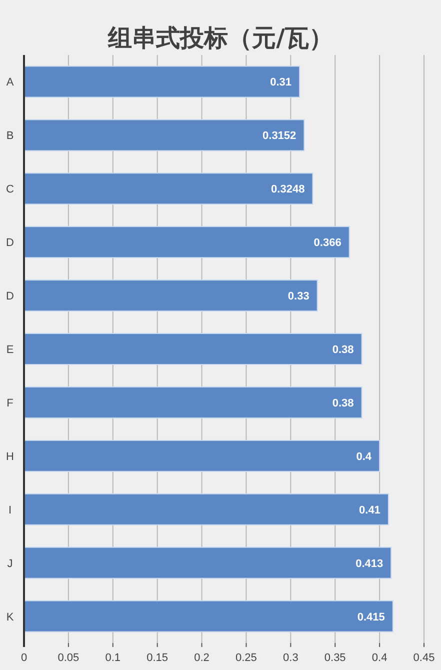 This screenshot has height=670, width=441. Describe the element at coordinates (220, 37) in the screenshot. I see `title: 组串式投标（元/瓦）` at that location.